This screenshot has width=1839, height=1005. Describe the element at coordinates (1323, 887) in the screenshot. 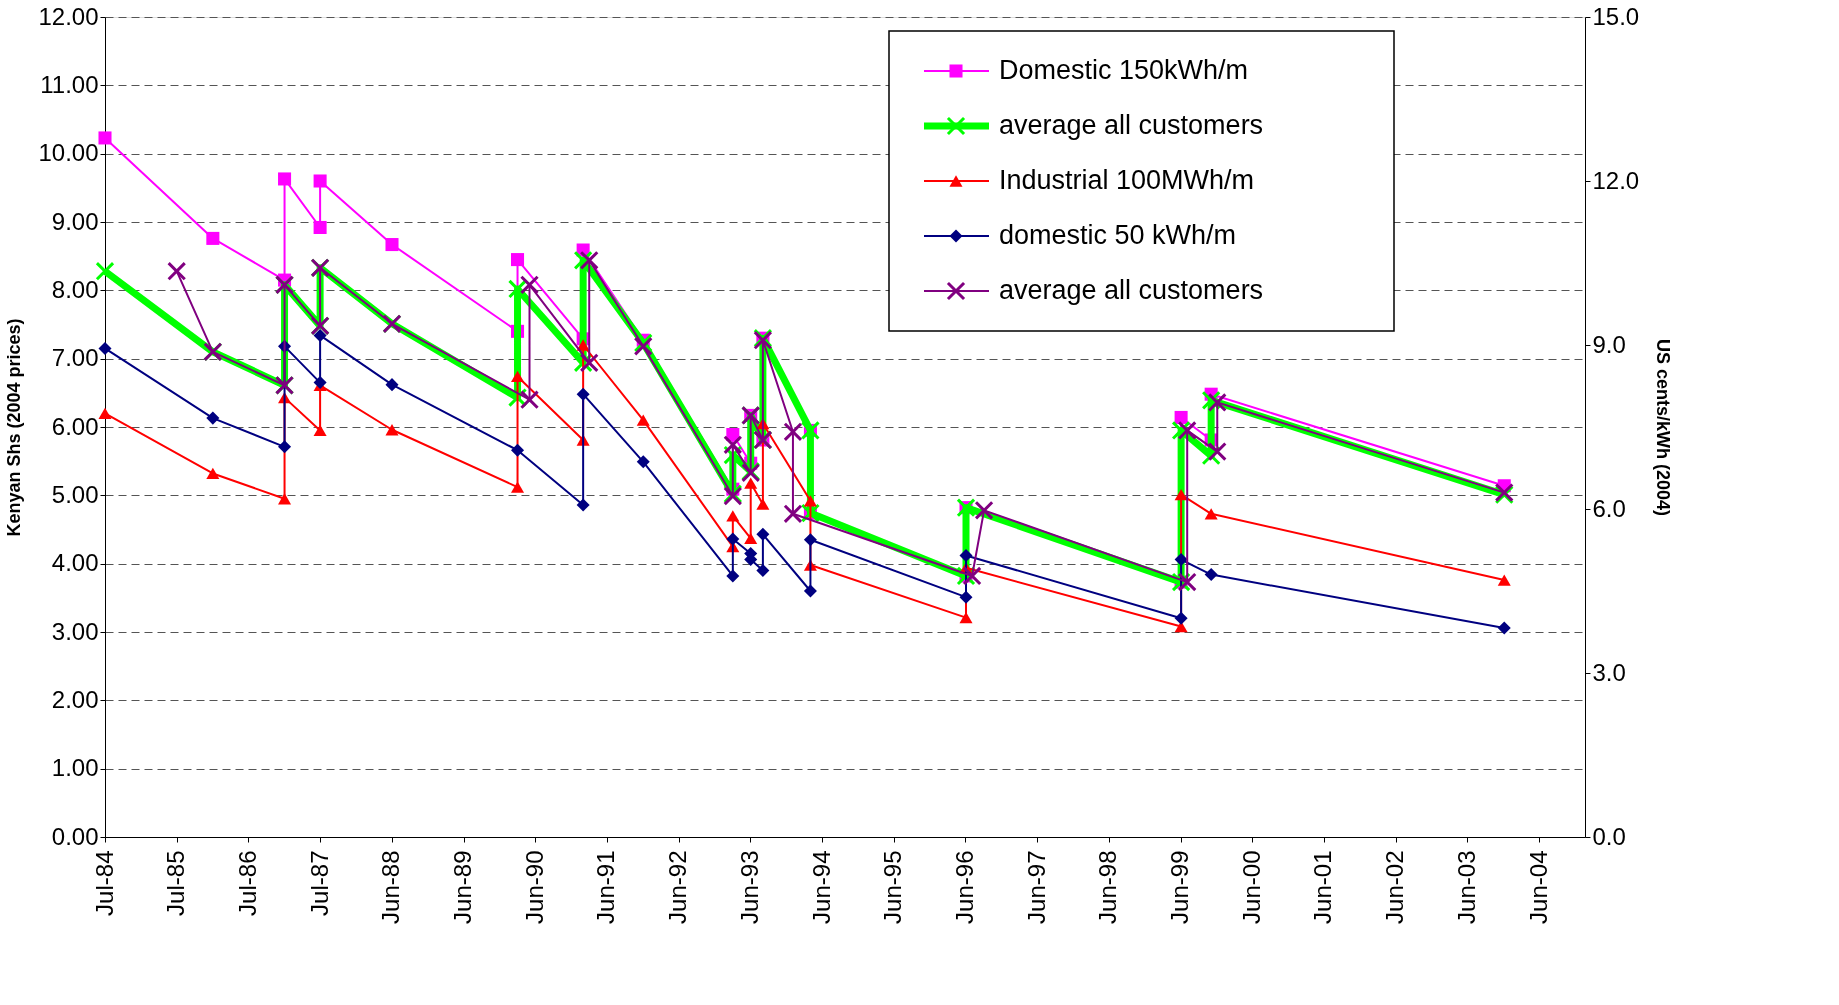

I see `x-tick-label: Jun-01` at that location.